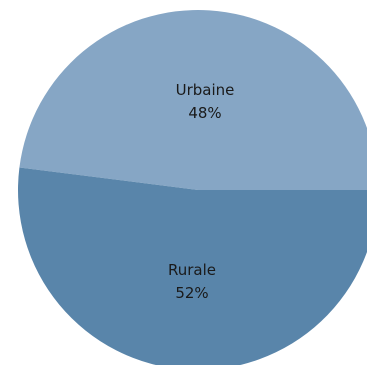  What do you see at coordinates (204, 113) in the screenshot?
I see `slice-value-urbaine: 48%` at bounding box center [204, 113].